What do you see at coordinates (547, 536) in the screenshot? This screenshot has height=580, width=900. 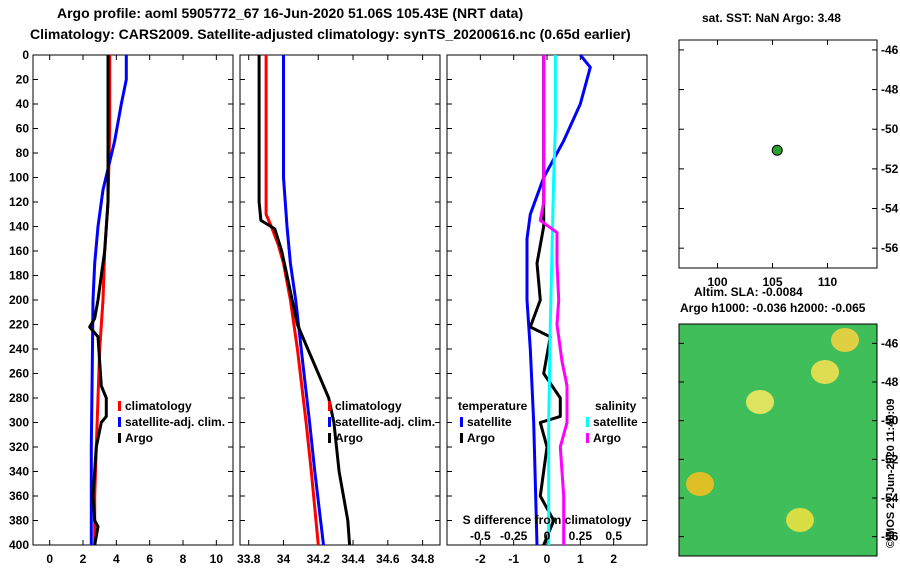 I see `difference-x2tick-label: 0` at bounding box center [547, 536].